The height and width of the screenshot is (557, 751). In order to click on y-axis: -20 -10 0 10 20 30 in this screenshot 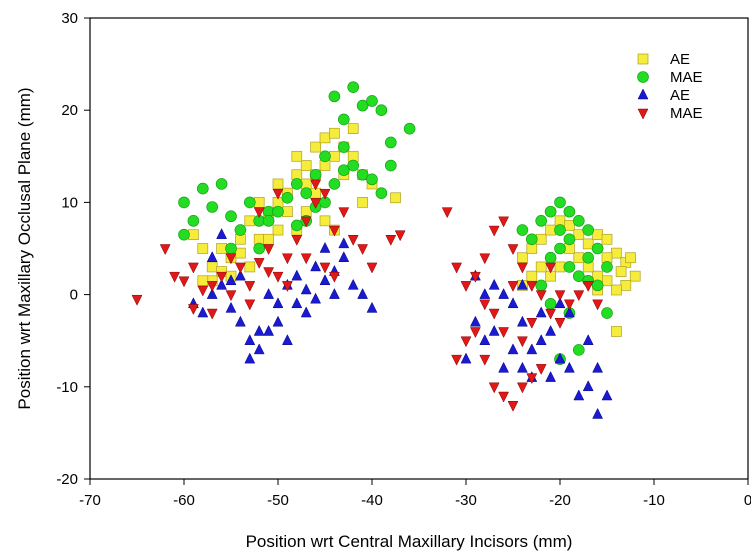, I will do `click(73, 249)`.